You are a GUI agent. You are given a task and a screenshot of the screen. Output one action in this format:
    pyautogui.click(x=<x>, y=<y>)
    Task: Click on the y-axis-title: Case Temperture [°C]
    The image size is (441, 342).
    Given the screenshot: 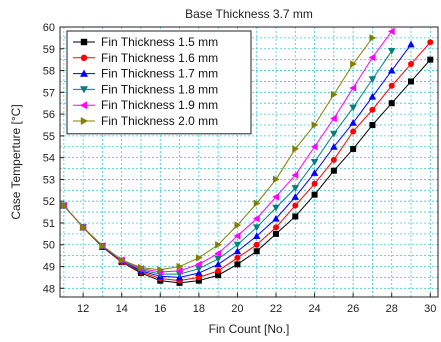 What is the action you would take?
    pyautogui.click(x=16, y=161)
    